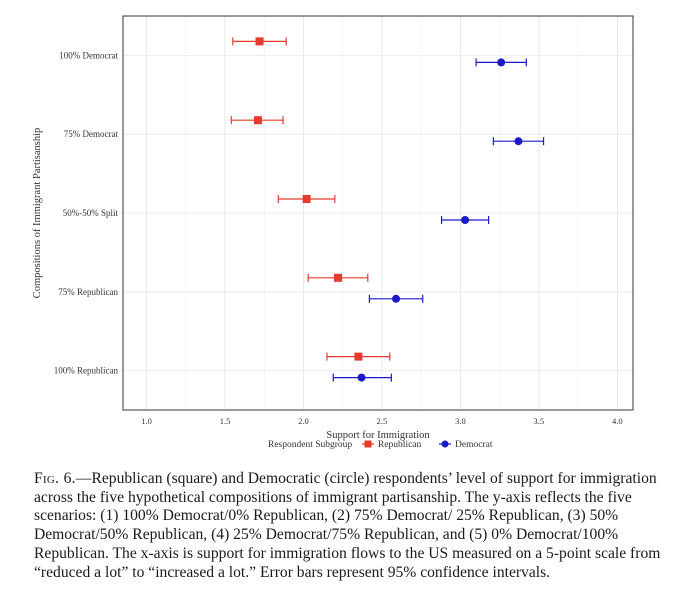 The height and width of the screenshot is (610, 680). What do you see at coordinates (460, 421) in the screenshot?
I see `x-tick-label: 3.0` at bounding box center [460, 421].